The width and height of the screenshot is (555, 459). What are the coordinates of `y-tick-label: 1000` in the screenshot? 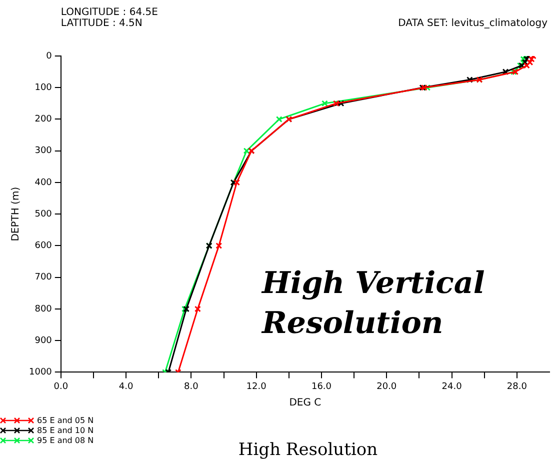 It's located at (40, 373).